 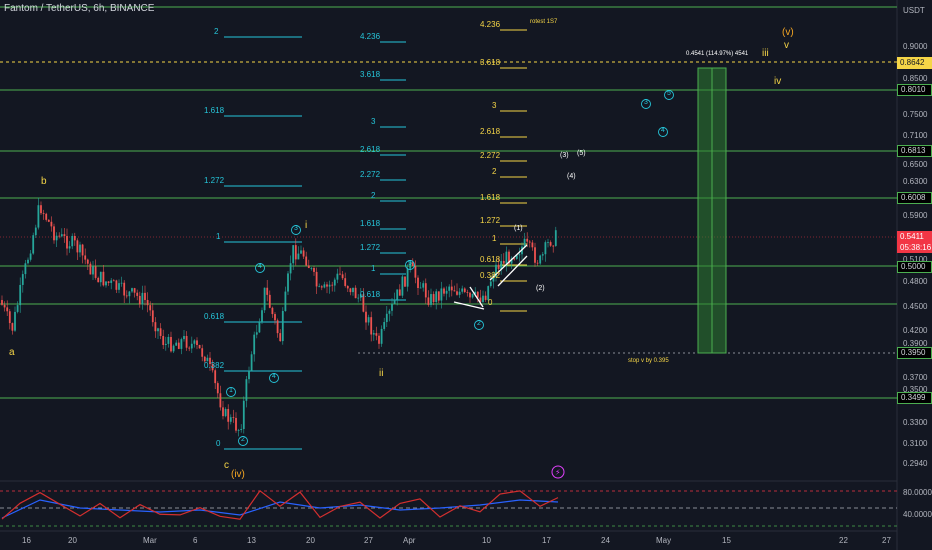 I want to click on fib-left, so click(x=263, y=243).